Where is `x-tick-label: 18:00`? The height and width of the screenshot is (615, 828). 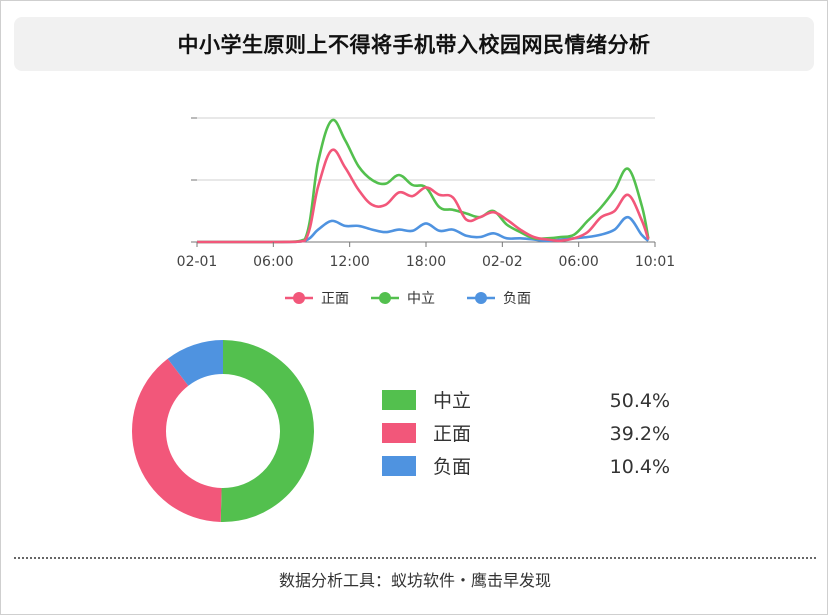 x-tick-label: 18:00 is located at coordinates (426, 262).